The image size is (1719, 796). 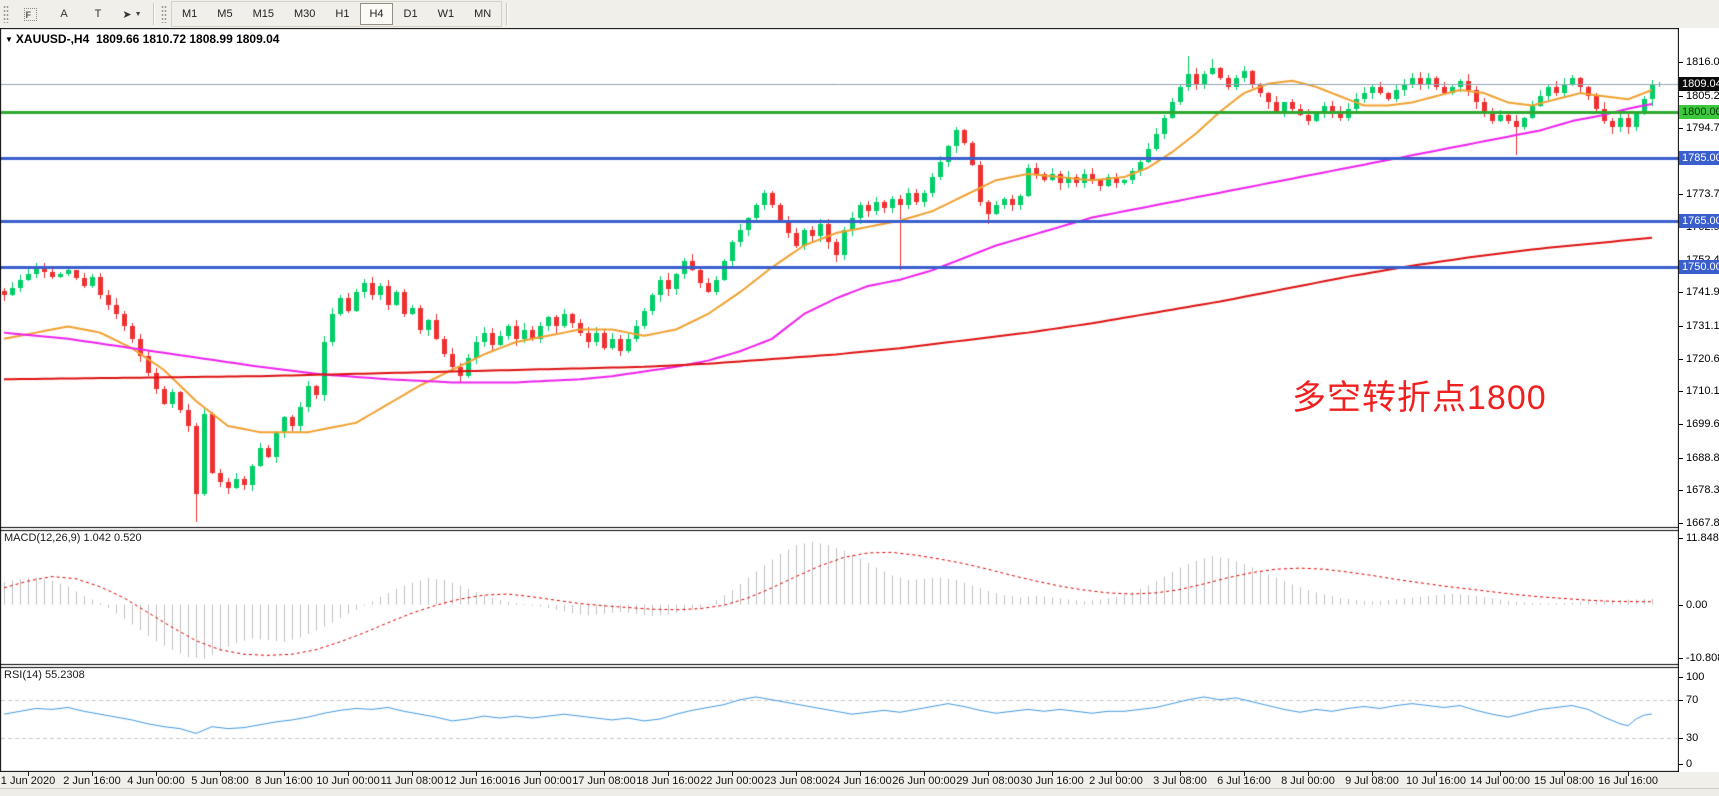 What do you see at coordinates (1702, 424) in the screenshot?
I see `price-tick-label: 1699.60` at bounding box center [1702, 424].